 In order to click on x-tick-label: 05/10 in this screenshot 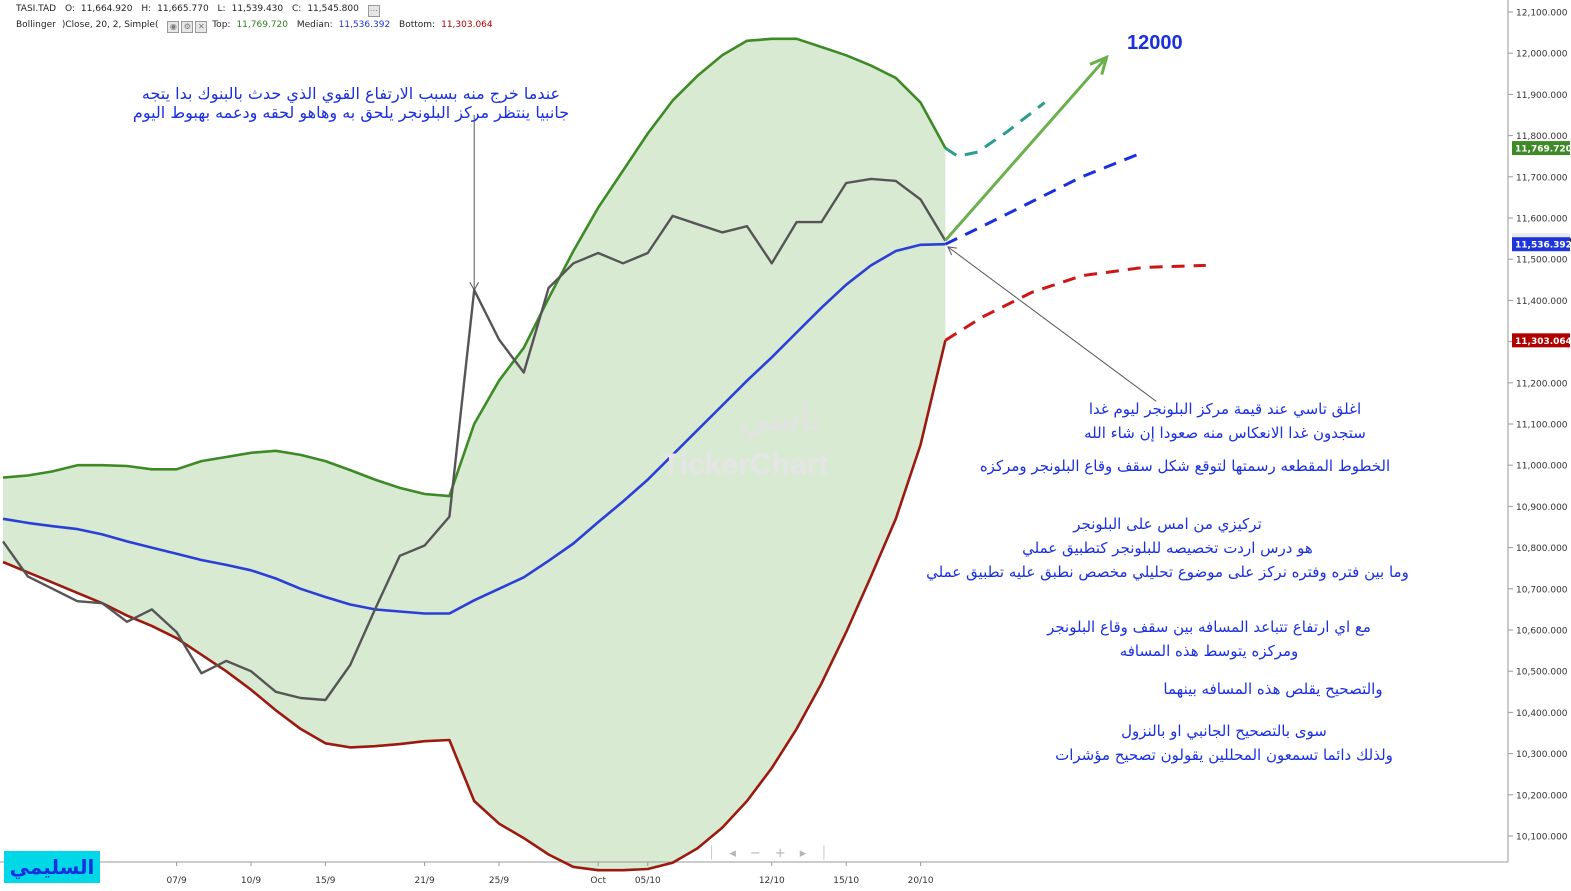, I will do `click(648, 881)`.